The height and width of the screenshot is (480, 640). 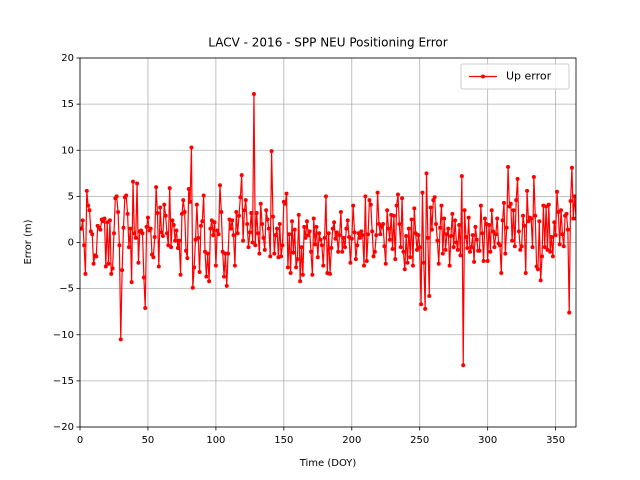 I want to click on x-tick-label: 50, so click(x=148, y=440).